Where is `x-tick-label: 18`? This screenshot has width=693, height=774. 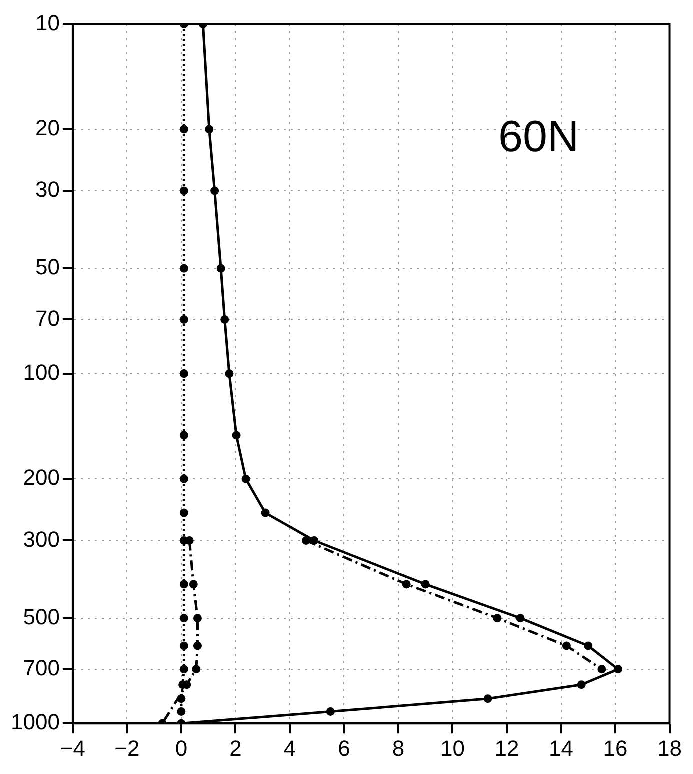
x-tick-label: 18 is located at coordinates (670, 748).